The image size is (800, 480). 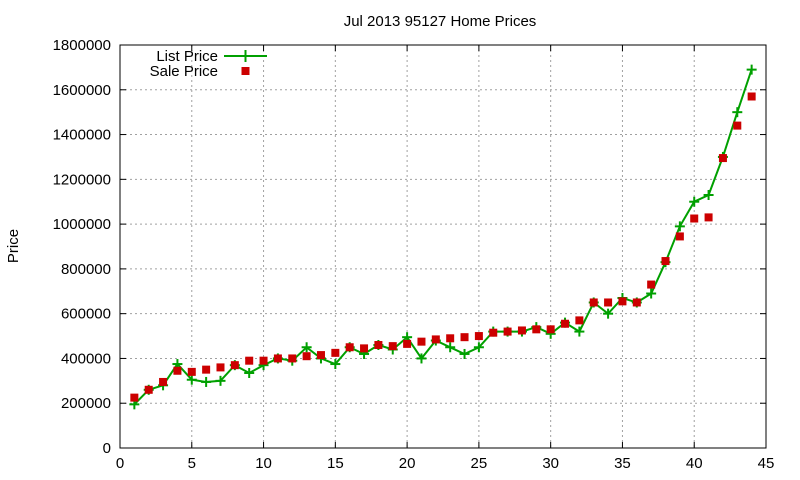 What do you see at coordinates (440, 21) in the screenshot?
I see `chart-title: Jul 2013 95127 Home Prices` at bounding box center [440, 21].